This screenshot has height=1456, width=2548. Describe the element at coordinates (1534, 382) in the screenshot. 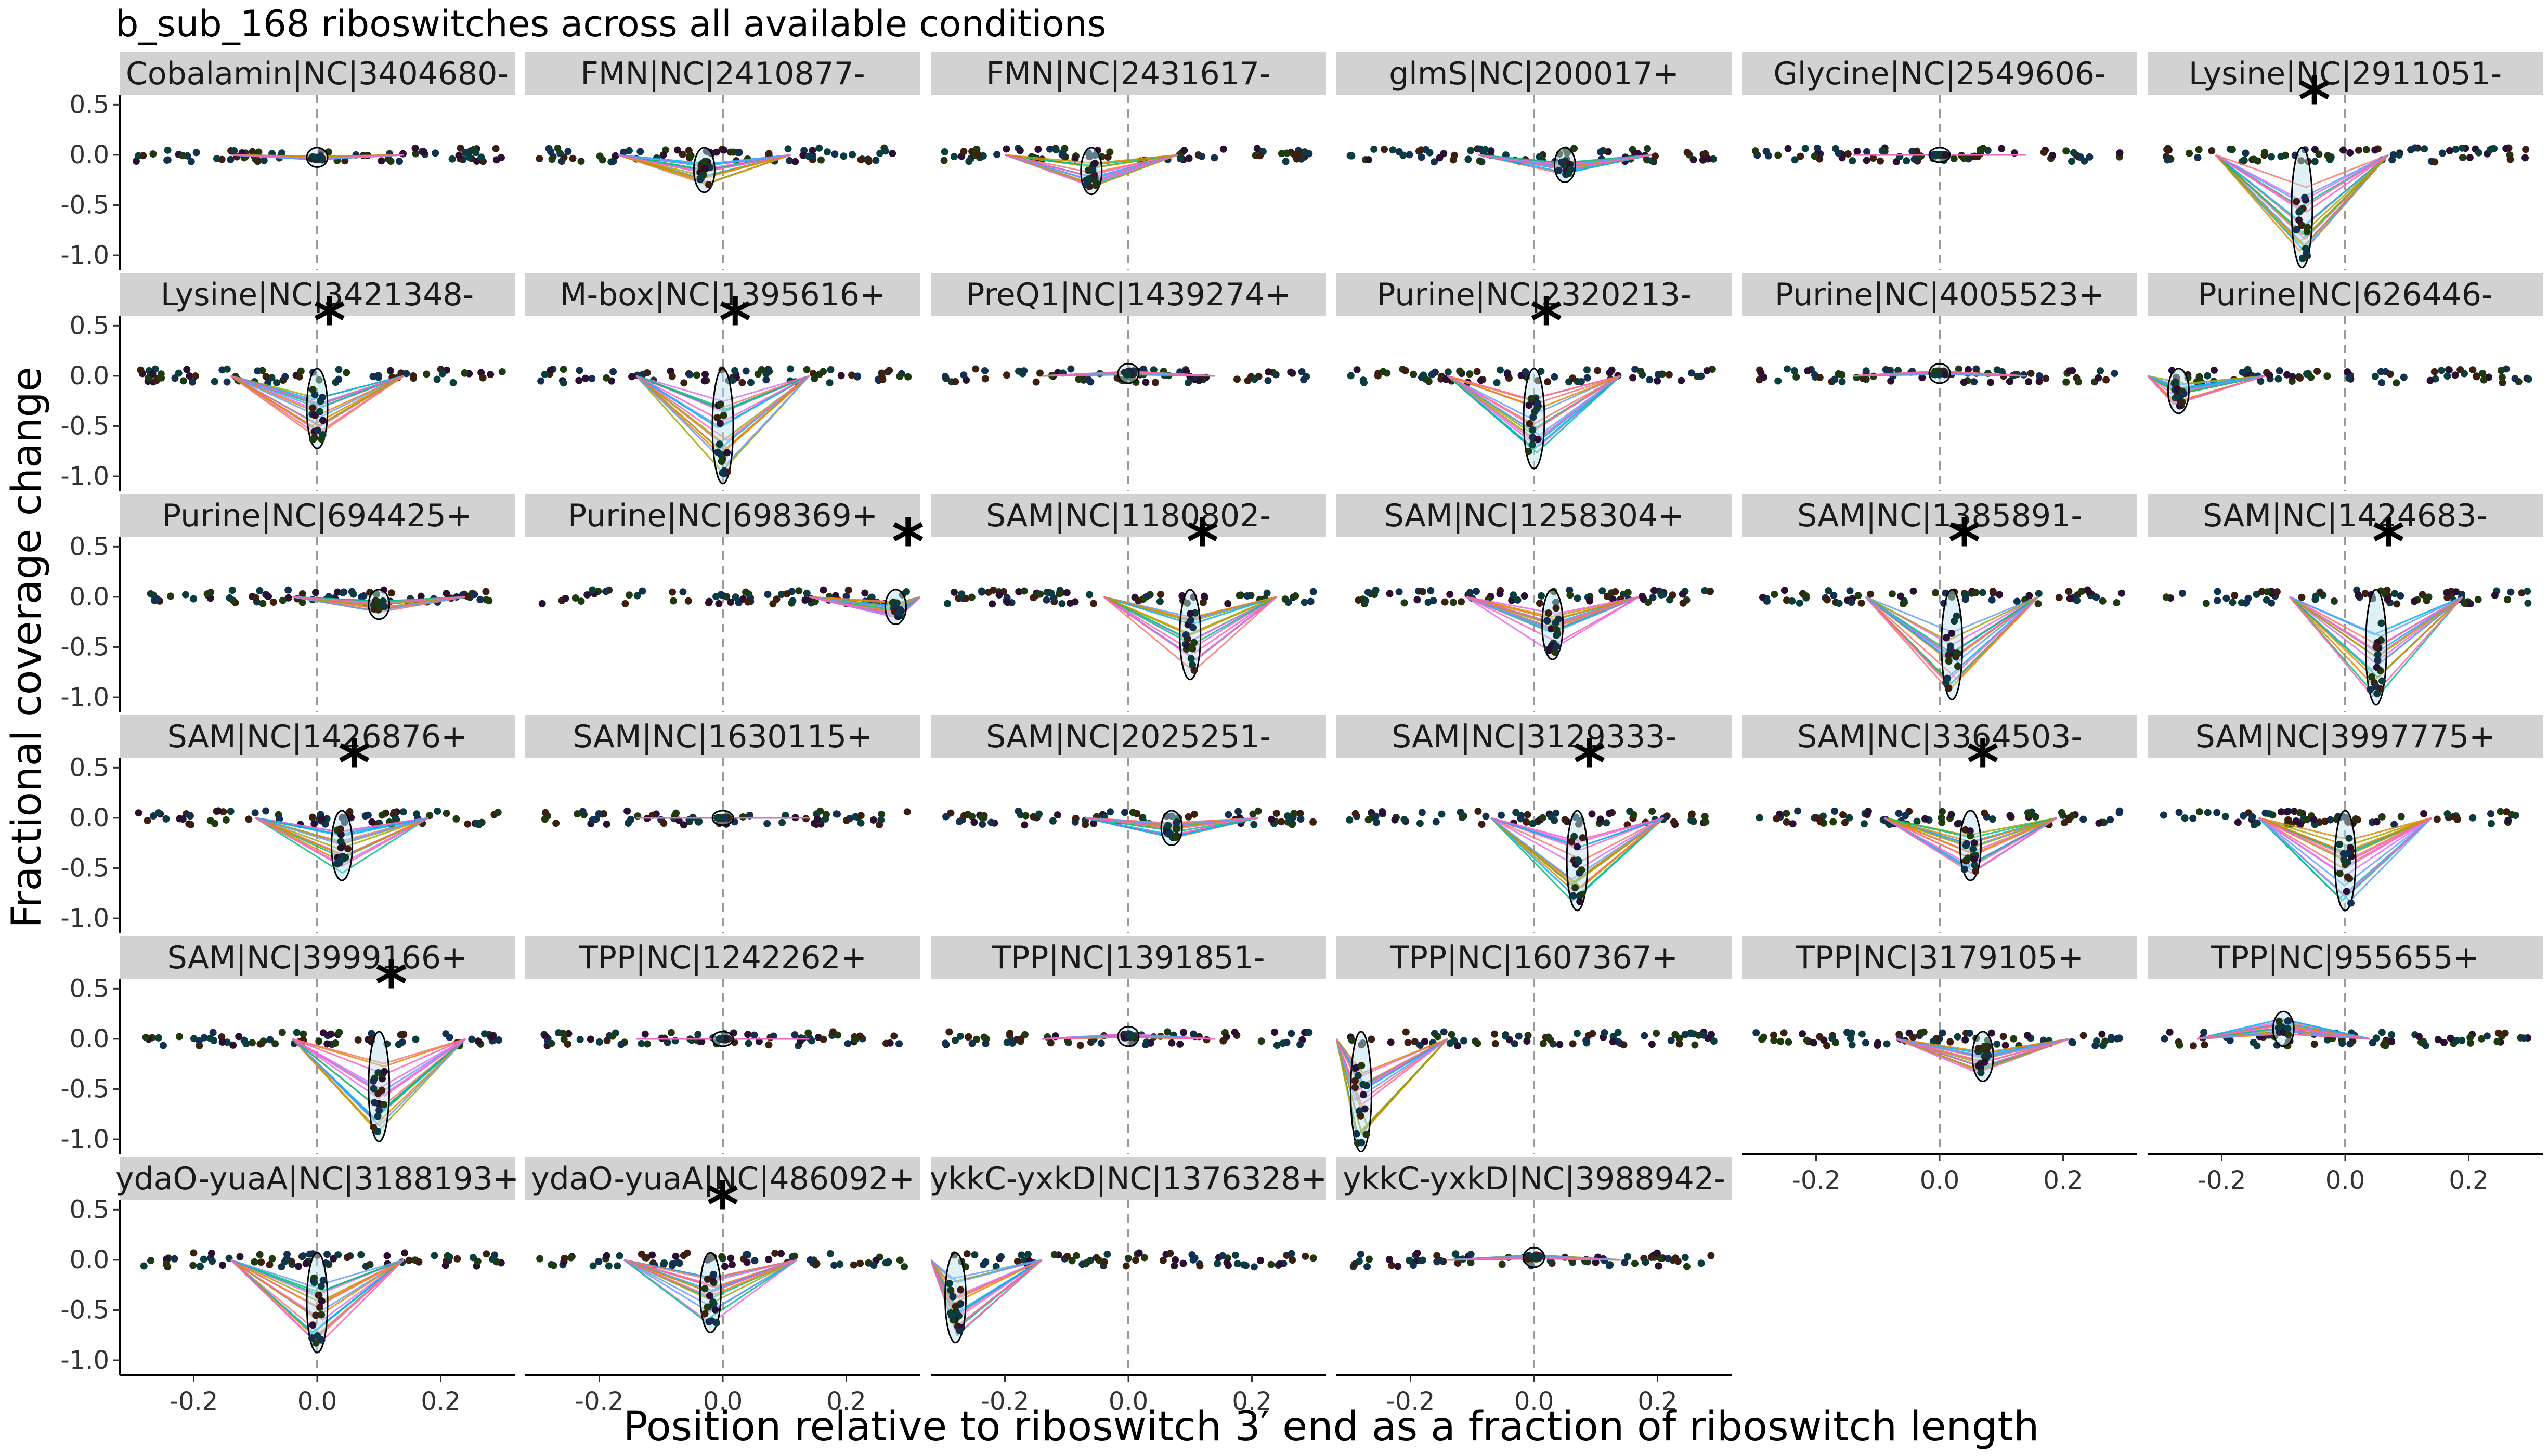

I see `facet-panel: Purine|NC|2320213-*` at that location.